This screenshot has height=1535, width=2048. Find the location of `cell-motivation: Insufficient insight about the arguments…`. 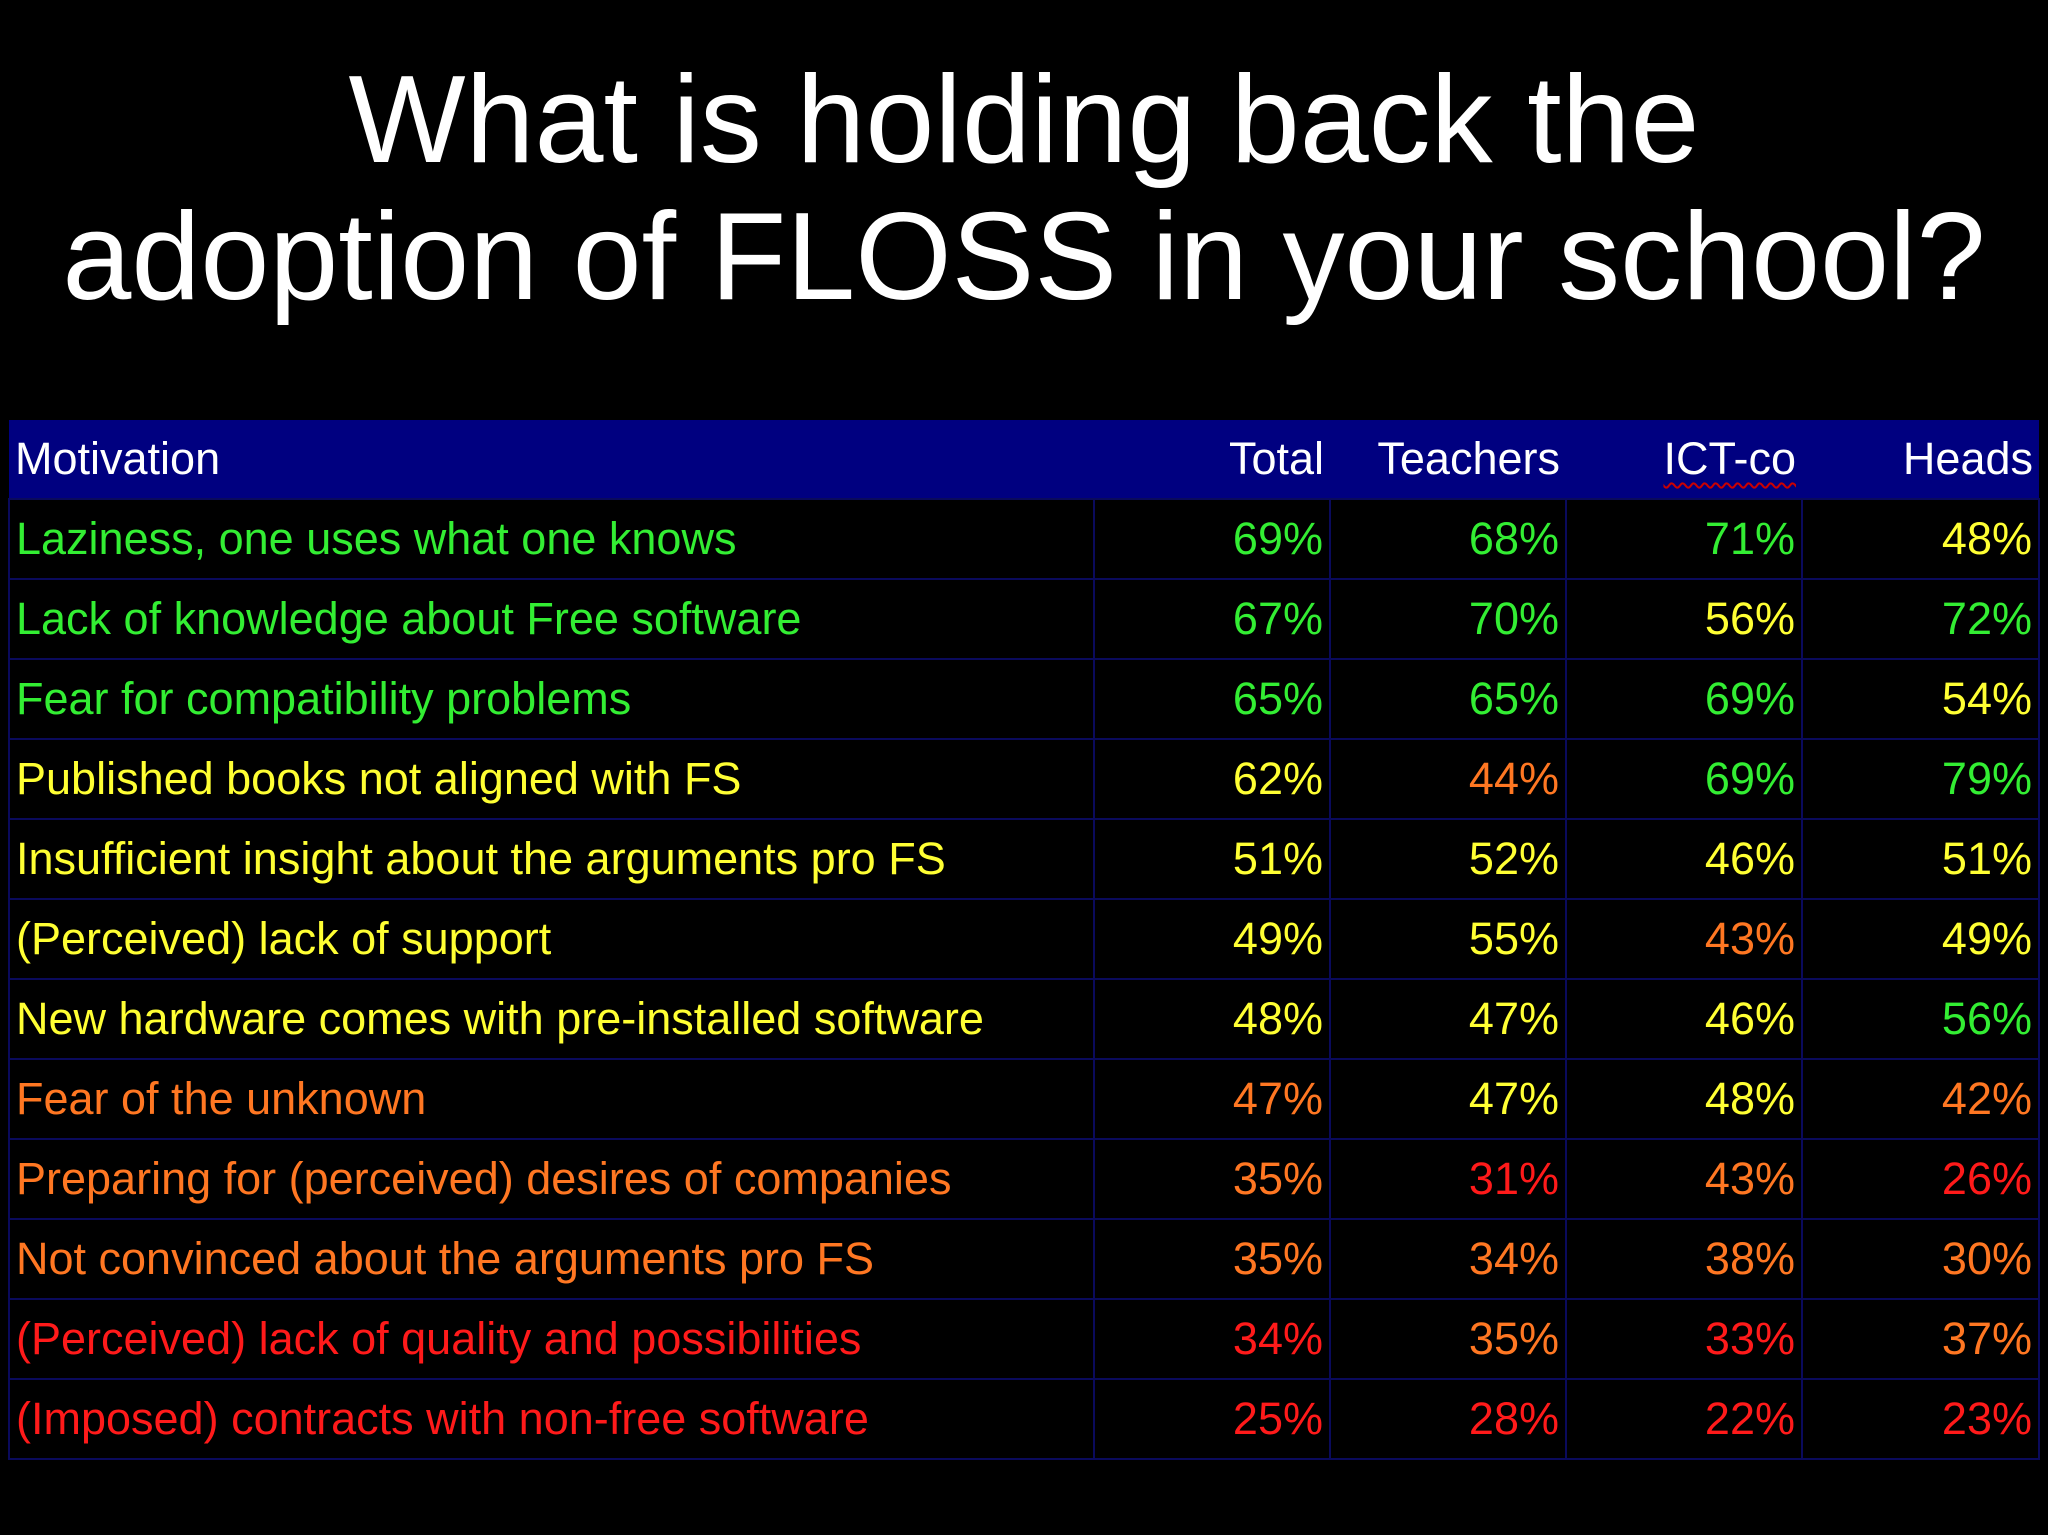

cell-motivation: Insufficient insight about the arguments… is located at coordinates (551, 859).